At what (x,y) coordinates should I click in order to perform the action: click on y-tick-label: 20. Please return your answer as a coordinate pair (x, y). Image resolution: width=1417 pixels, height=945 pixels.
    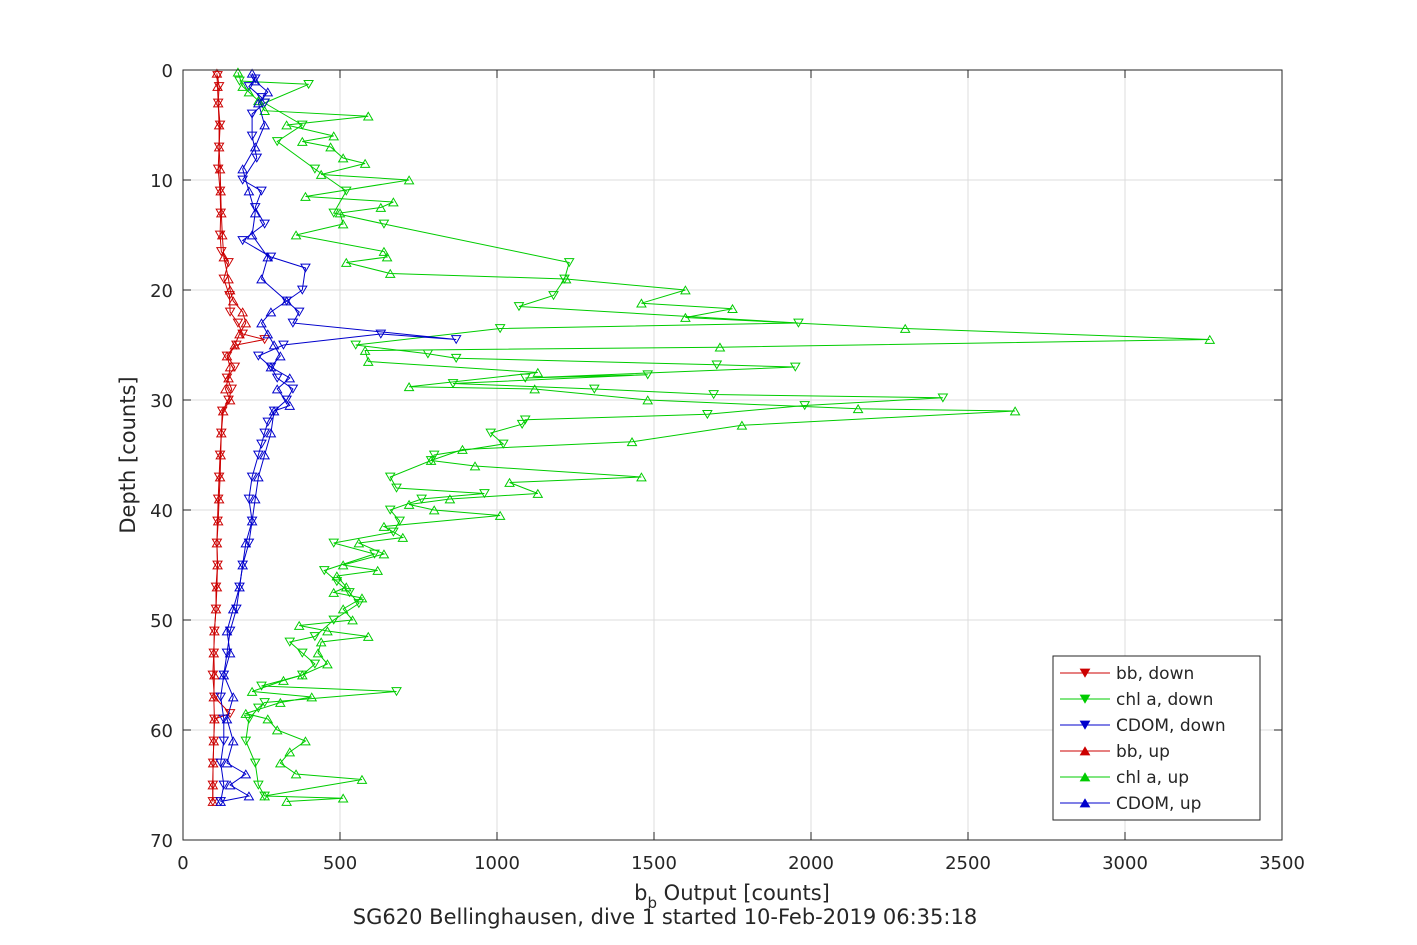
    Looking at the image, I should click on (161, 291).